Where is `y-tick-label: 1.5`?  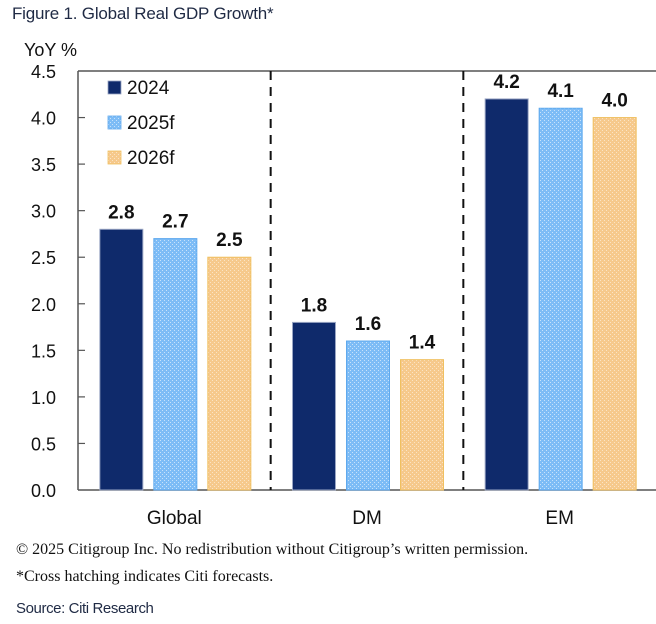 y-tick-label: 1.5 is located at coordinates (43, 351).